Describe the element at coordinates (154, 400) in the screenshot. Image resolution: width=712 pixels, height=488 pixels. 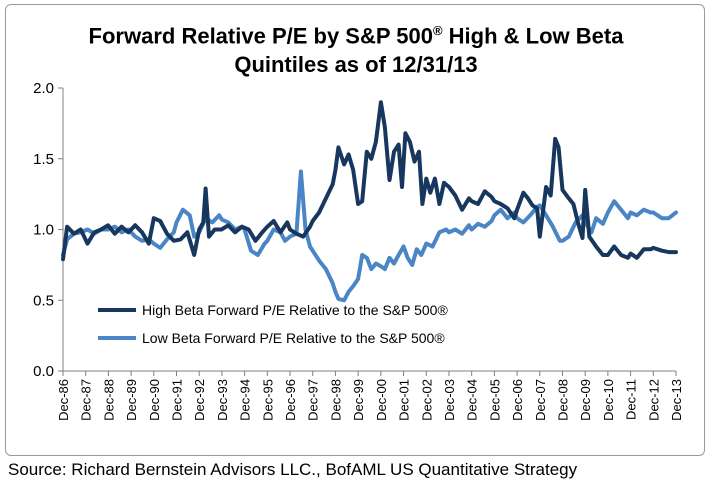
I see `x-tick-label: Dec-90` at that location.